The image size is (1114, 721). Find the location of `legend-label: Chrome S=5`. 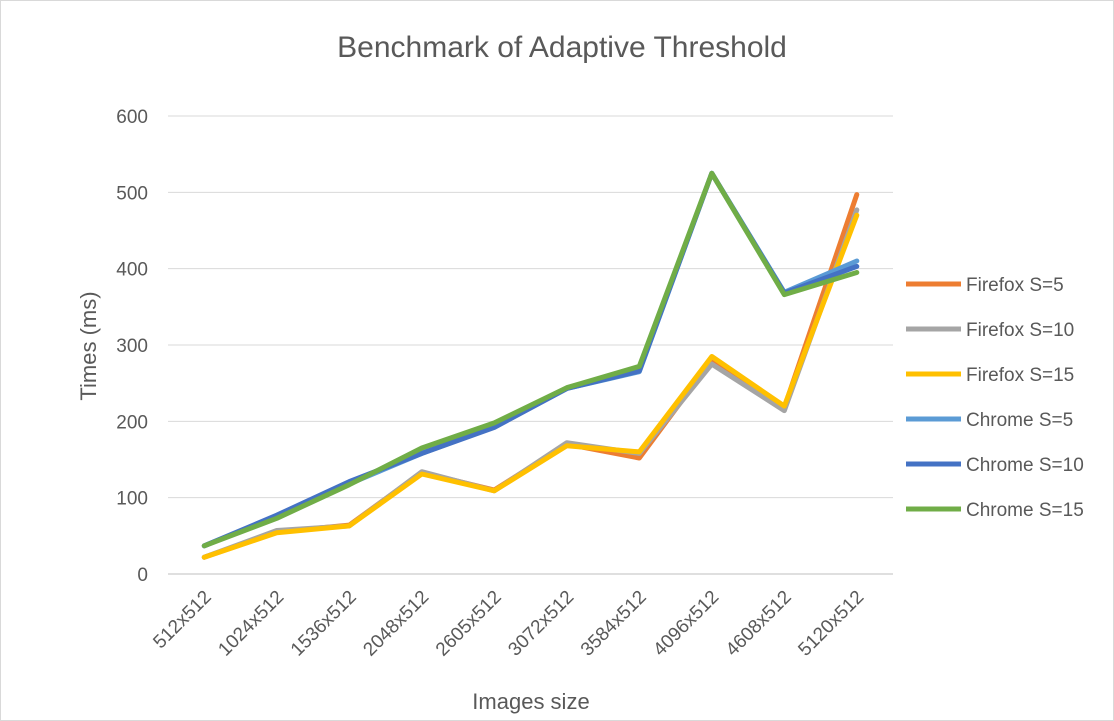

legend-label: Chrome S=5 is located at coordinates (1019, 420).